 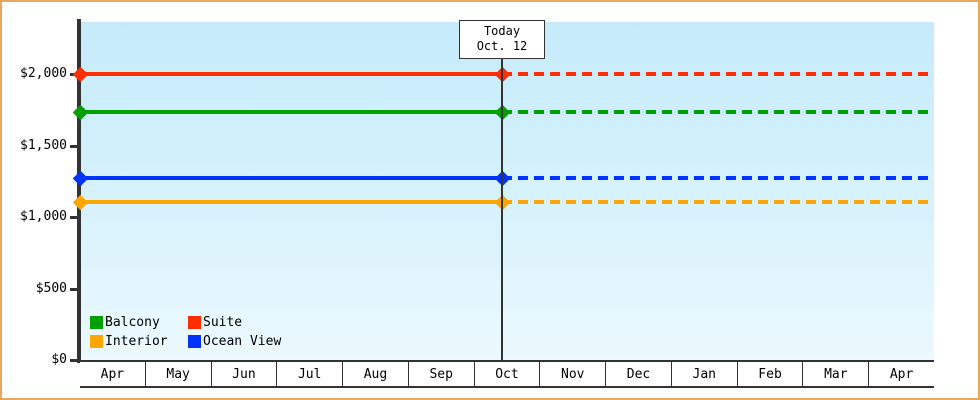 What do you see at coordinates (291, 74) in the screenshot?
I see `series-line-suite` at bounding box center [291, 74].